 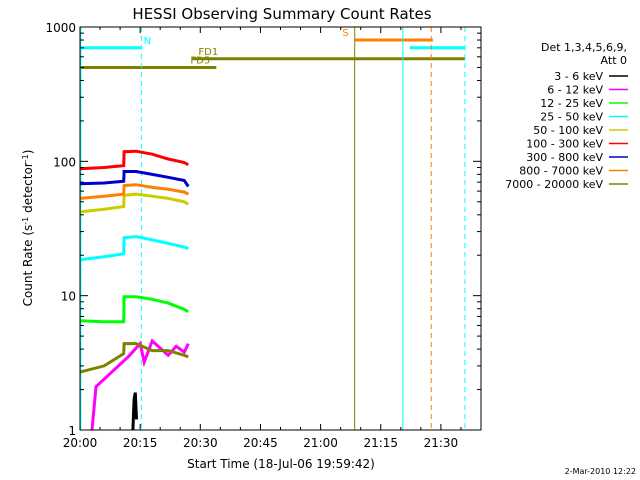 I want to click on x-tick-label-0: 20:00, so click(x=80, y=443).